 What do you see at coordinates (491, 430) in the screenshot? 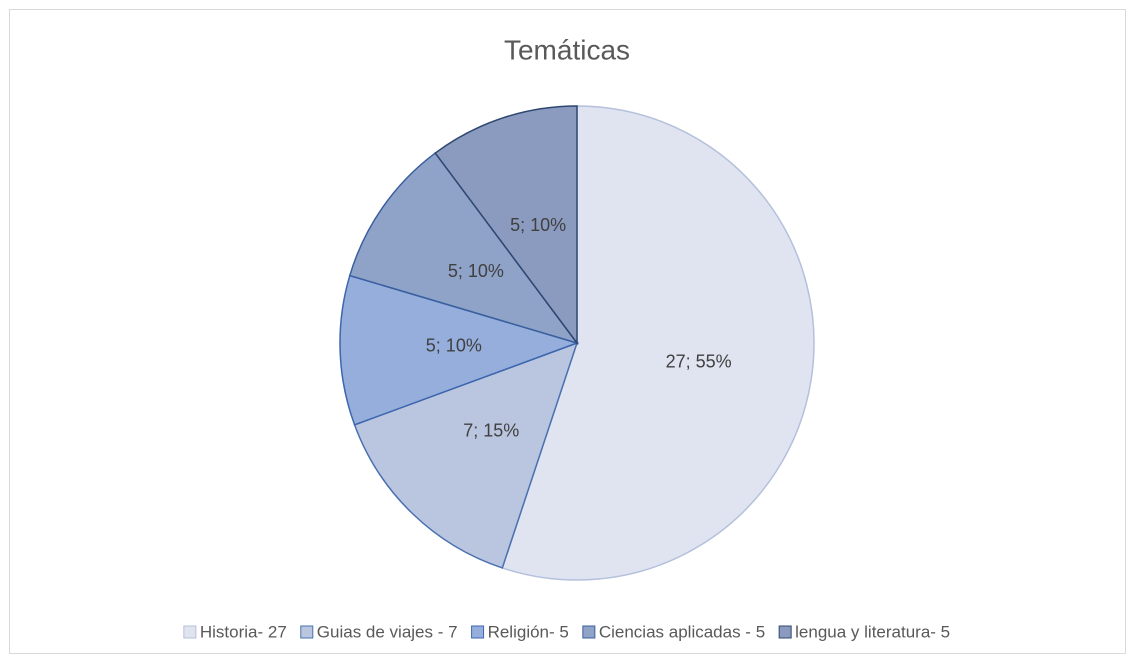
I see `data-label: 7; 15%` at bounding box center [491, 430].